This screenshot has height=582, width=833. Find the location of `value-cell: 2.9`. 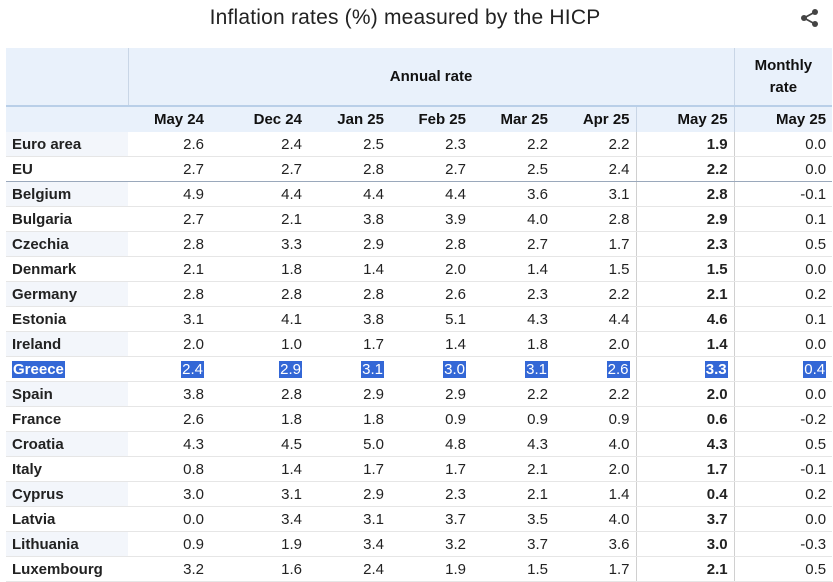

value-cell: 2.9 is located at coordinates (685, 219).